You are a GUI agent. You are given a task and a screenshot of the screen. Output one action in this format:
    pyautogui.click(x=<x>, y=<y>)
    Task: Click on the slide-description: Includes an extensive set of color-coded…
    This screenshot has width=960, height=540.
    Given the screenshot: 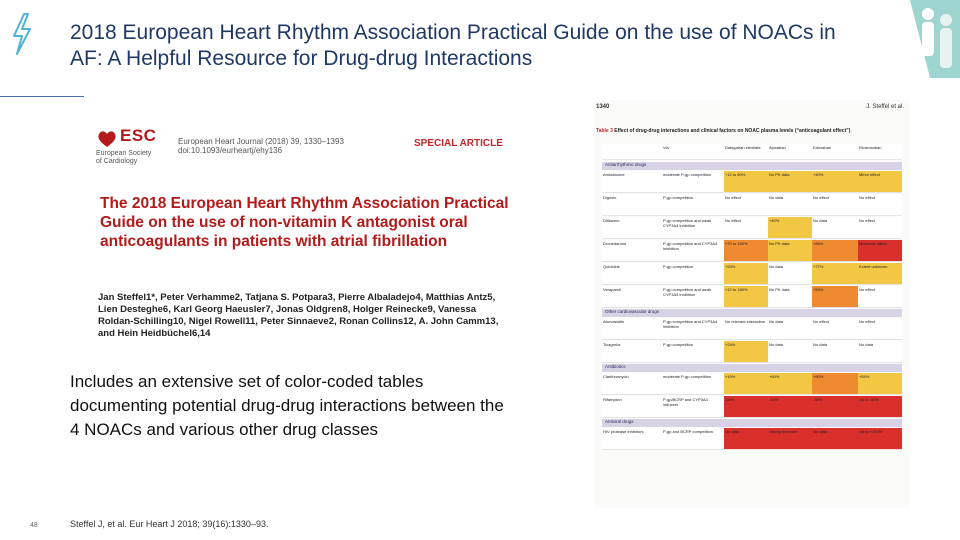 What is the action you would take?
    pyautogui.click(x=287, y=405)
    